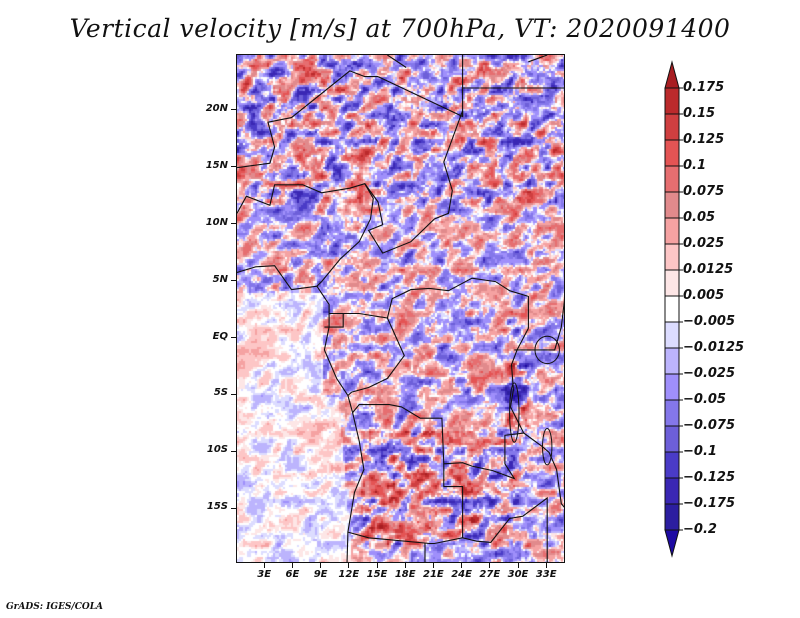 This screenshot has width=800, height=618. What do you see at coordinates (349, 574) in the screenshot?
I see `lon-tick-label: 12E` at bounding box center [349, 574].